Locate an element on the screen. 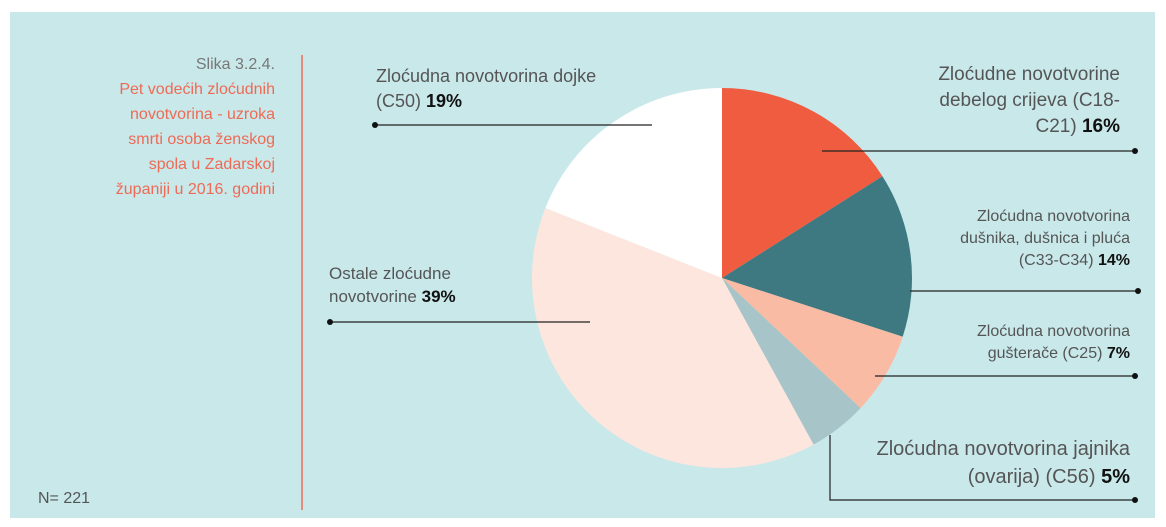 The image size is (1166, 527). slice-label: Zloćudna novotvorina dojke (C50) 19% is located at coordinates (501, 89).